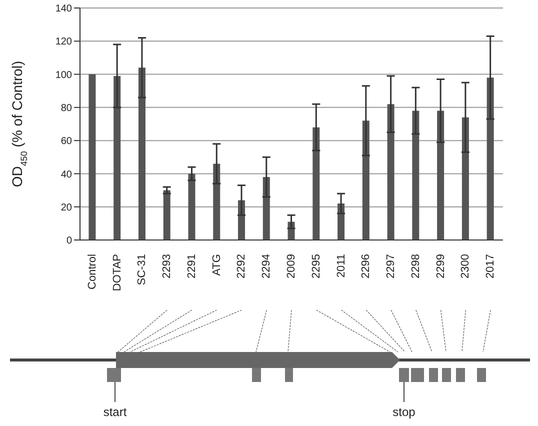  I want to click on y-tick-label: 100, so click(63, 75).